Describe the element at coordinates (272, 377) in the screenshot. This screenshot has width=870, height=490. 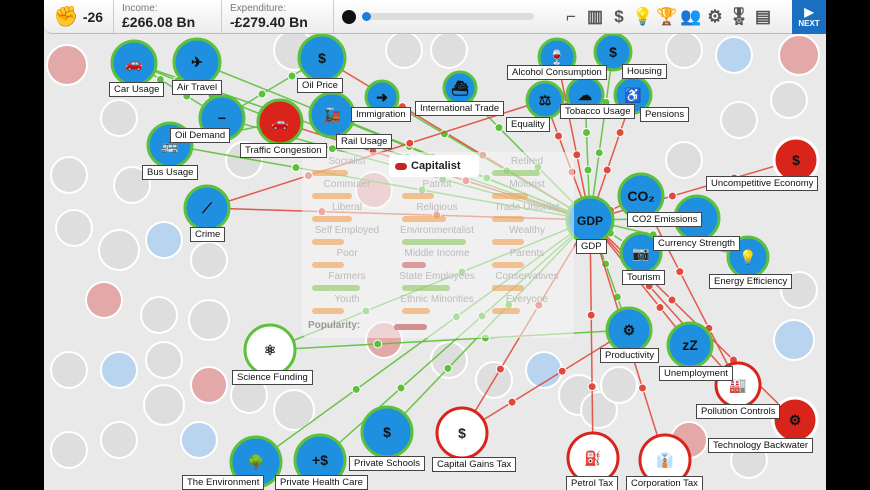
I see `node-label: Science Funding` at that location.